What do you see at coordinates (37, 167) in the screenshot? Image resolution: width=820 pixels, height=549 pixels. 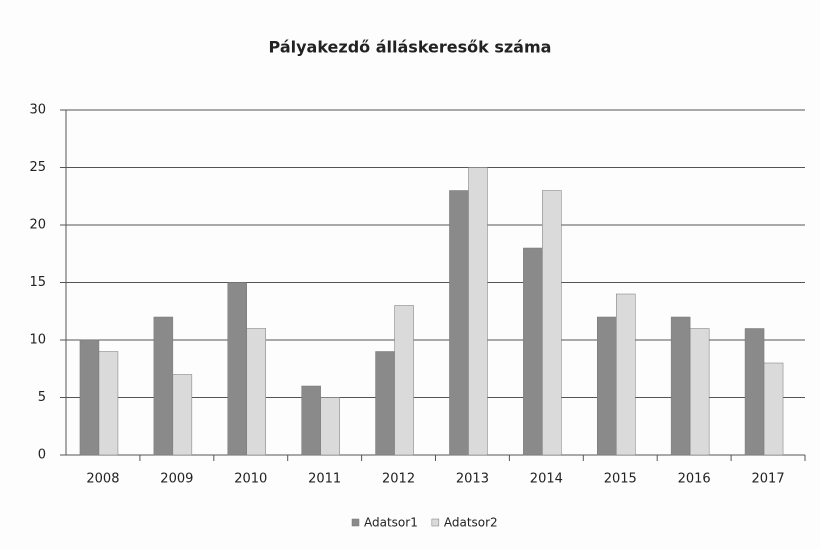 I see `y-tick-label: 25` at bounding box center [37, 167].